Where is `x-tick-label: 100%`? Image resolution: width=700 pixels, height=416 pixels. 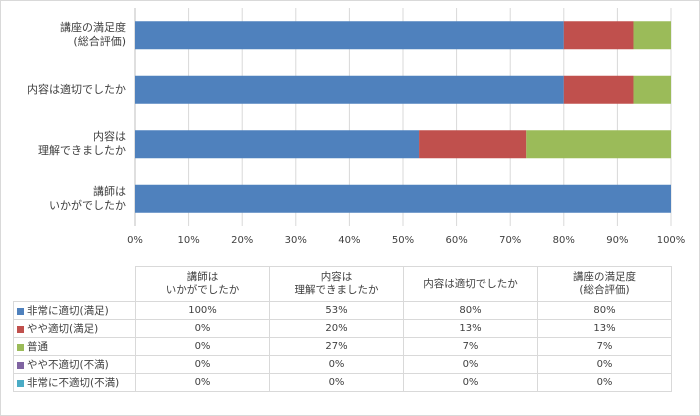
x-tick-label: 100% is located at coordinates (671, 240).